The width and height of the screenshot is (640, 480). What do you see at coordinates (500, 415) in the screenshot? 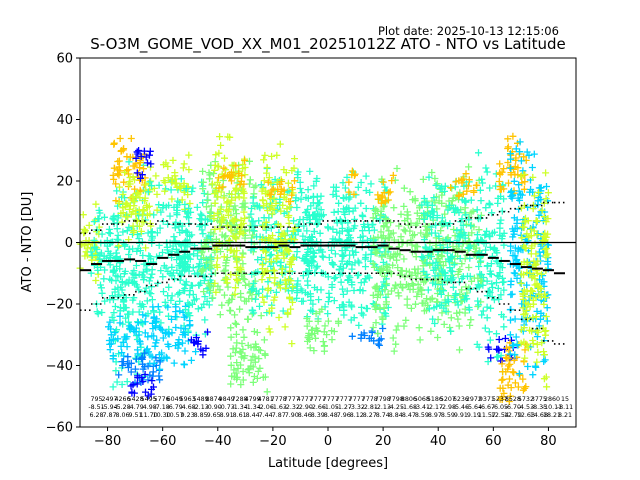
I see `bin-stat-sd: 12.54` at bounding box center [500, 415].